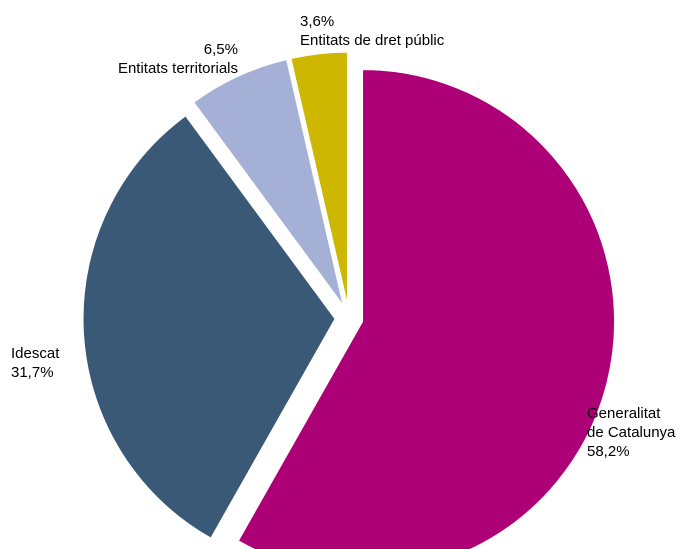 This screenshot has height=549, width=699. I want to click on slice-territorials, so click(268, 182).